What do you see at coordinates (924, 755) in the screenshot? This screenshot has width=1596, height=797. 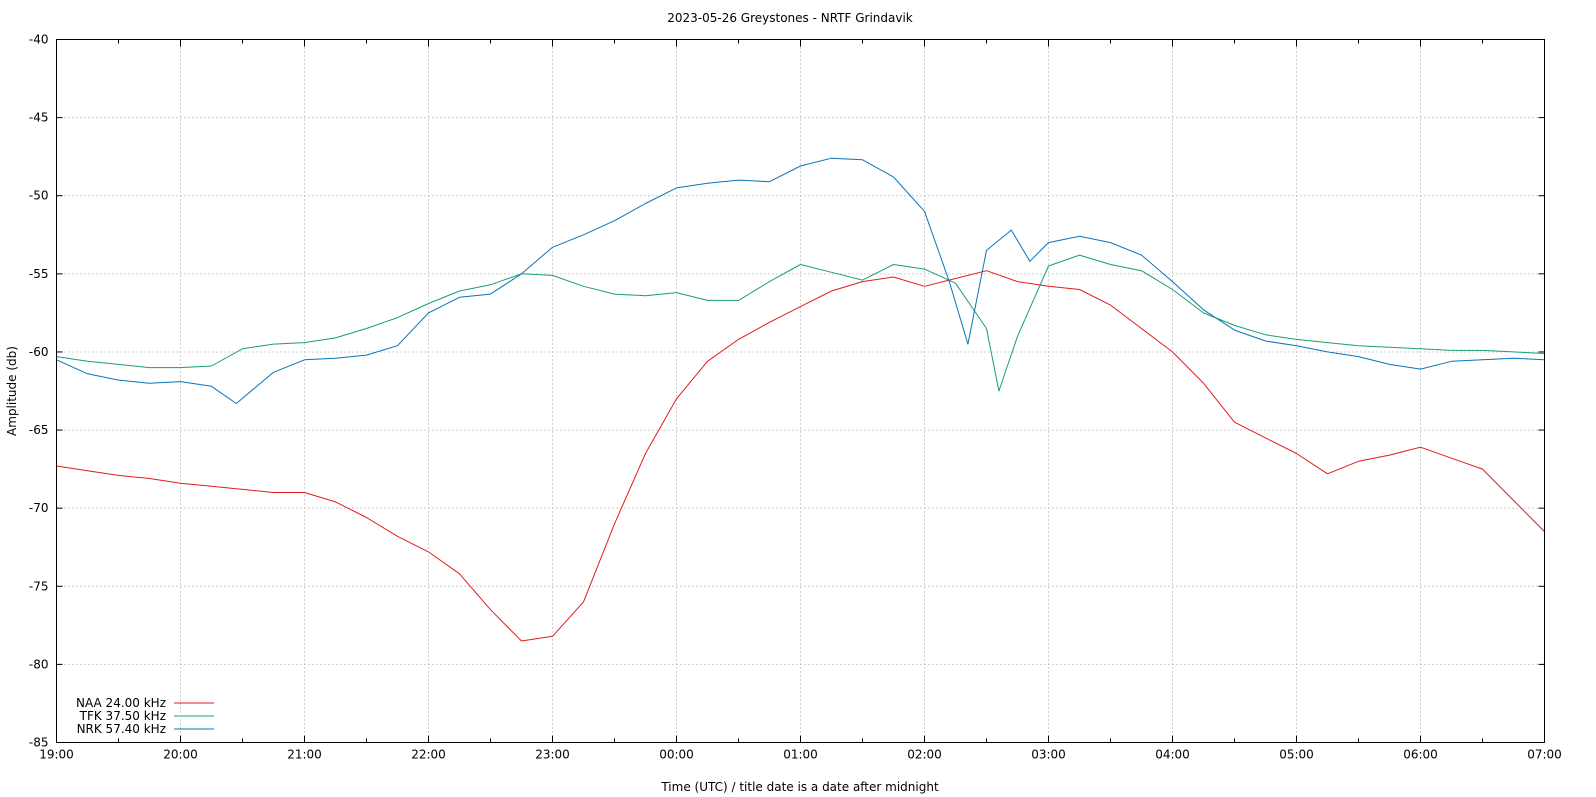 I see `x-tick-label: 02:00` at bounding box center [924, 755].